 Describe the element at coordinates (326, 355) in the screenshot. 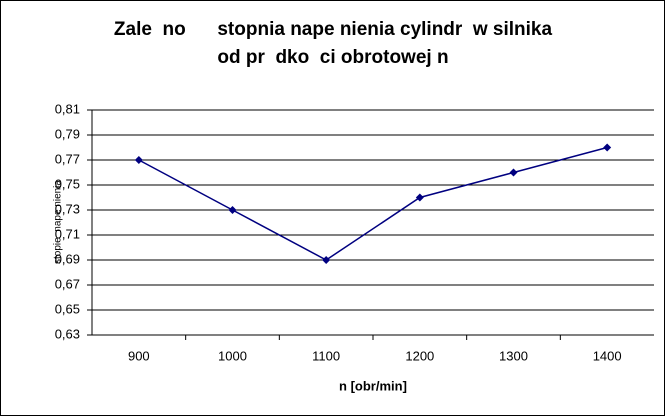

I see `x-tick-label: 1100` at that location.